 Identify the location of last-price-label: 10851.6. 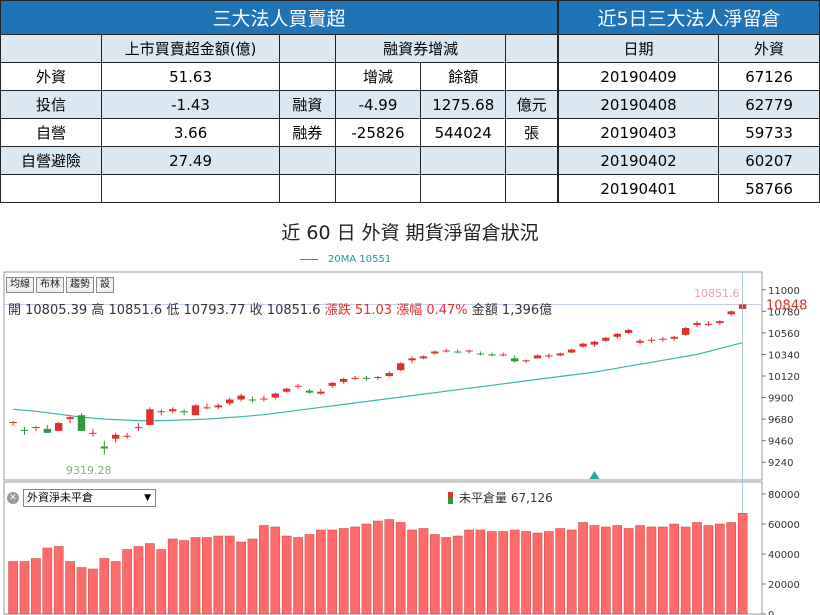
(717, 293).